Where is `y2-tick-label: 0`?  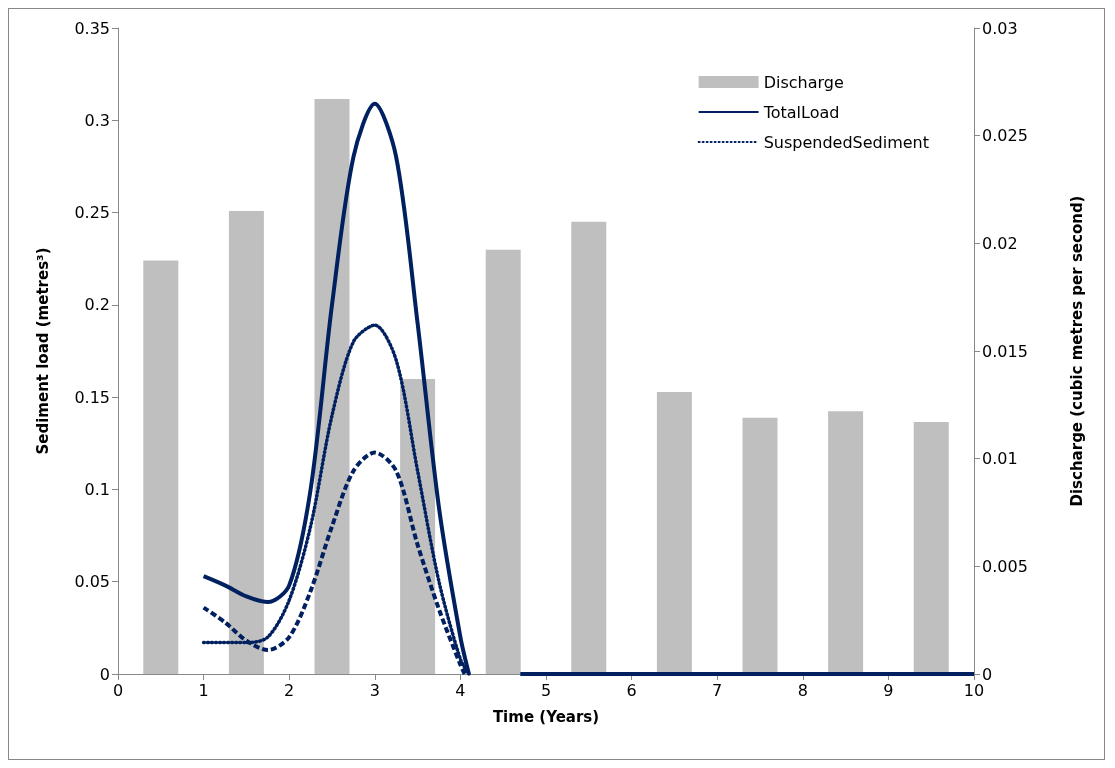
y2-tick-label: 0 is located at coordinates (987, 674).